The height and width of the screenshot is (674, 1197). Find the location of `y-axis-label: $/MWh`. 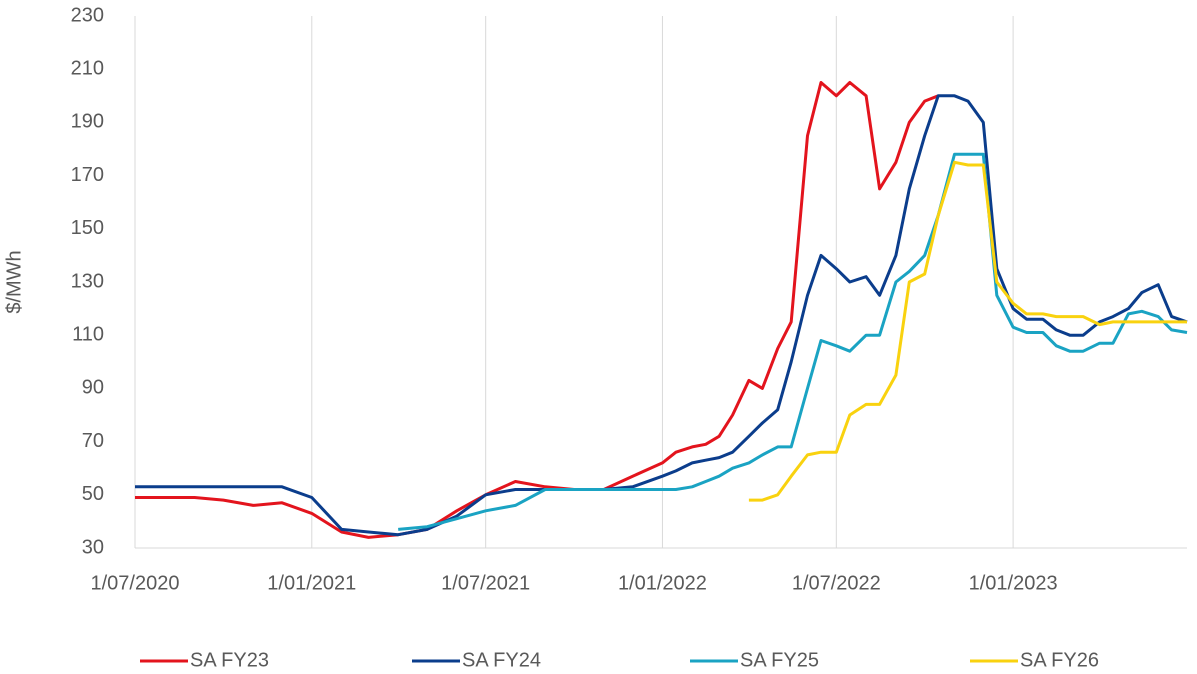

y-axis-label: $/MWh is located at coordinates (14, 281).